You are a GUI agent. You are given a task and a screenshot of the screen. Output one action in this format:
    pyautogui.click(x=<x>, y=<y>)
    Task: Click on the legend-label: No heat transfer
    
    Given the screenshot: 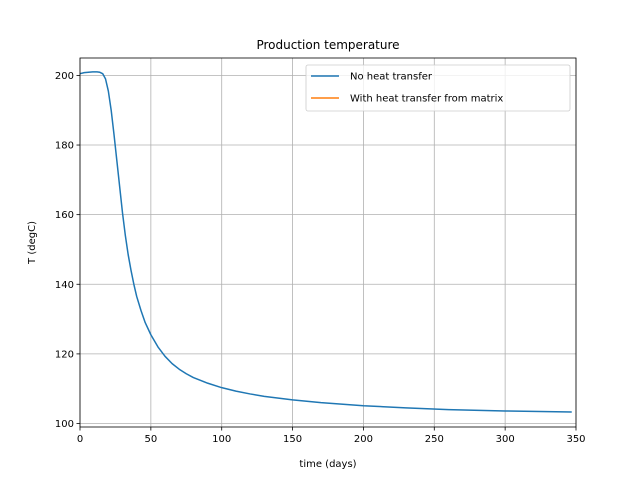 What is the action you would take?
    pyautogui.click(x=391, y=77)
    